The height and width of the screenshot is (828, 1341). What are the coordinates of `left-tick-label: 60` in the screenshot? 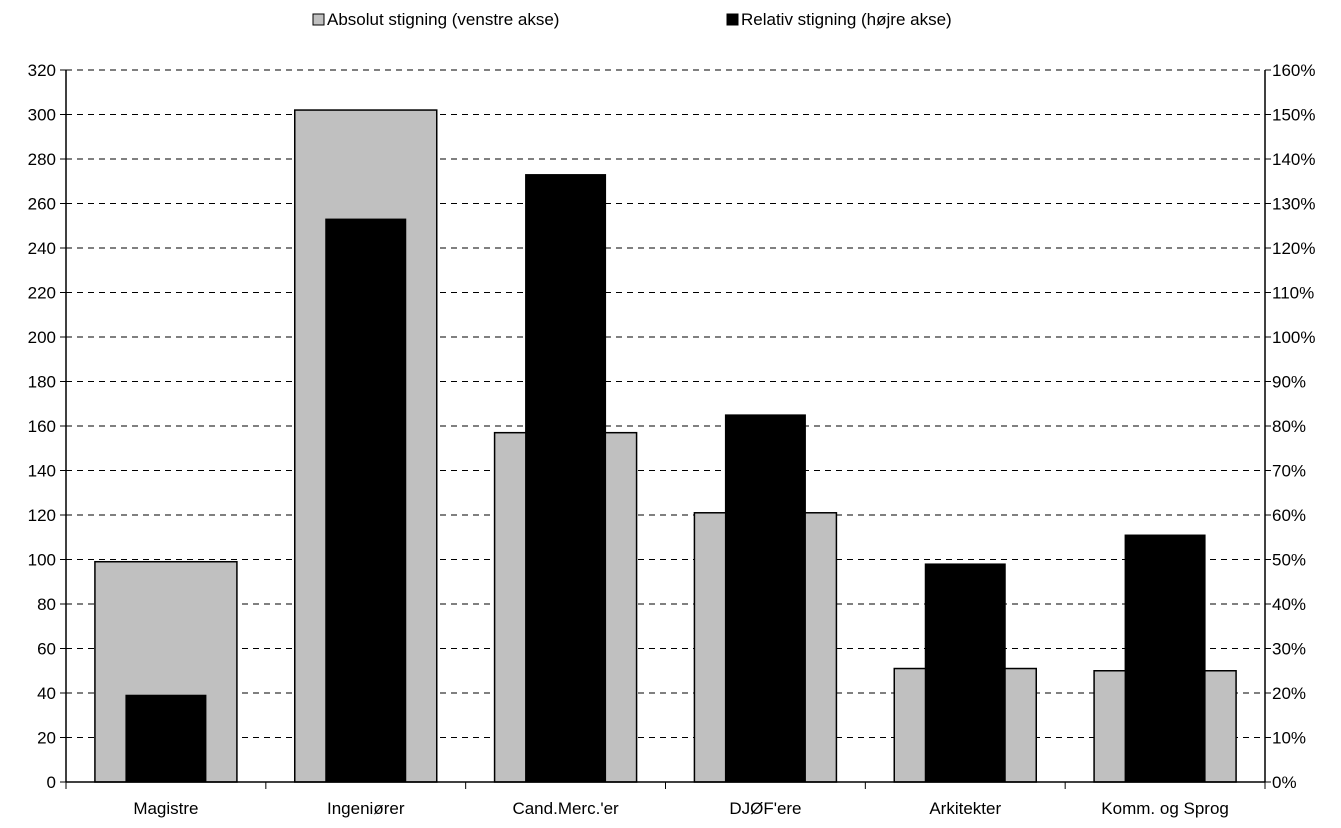 It's located at (46, 649).